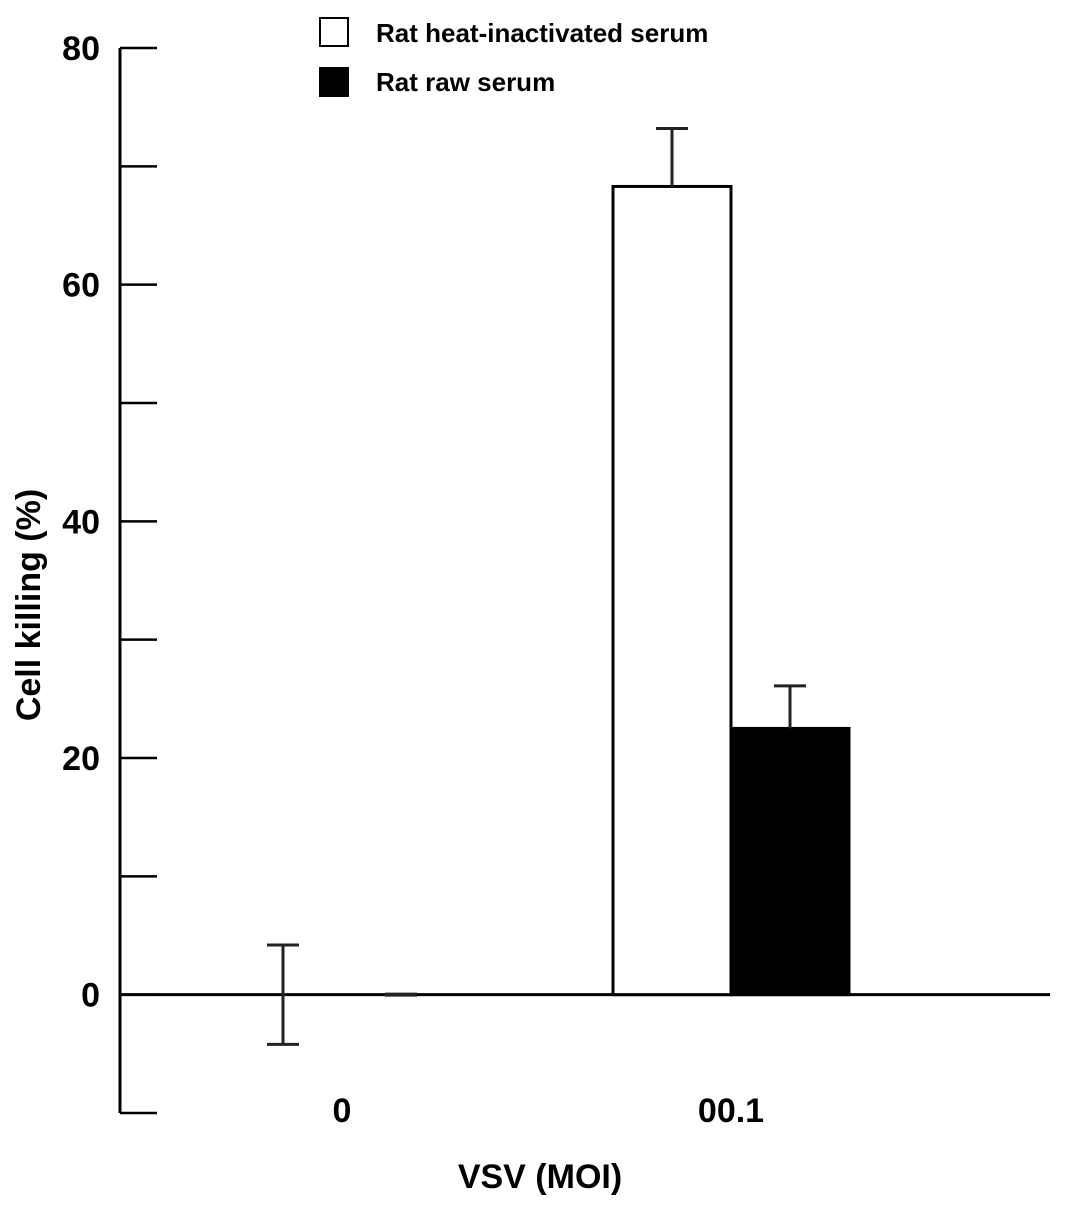 Image resolution: width=1087 pixels, height=1206 pixels. I want to click on bars, so click(731, 590).